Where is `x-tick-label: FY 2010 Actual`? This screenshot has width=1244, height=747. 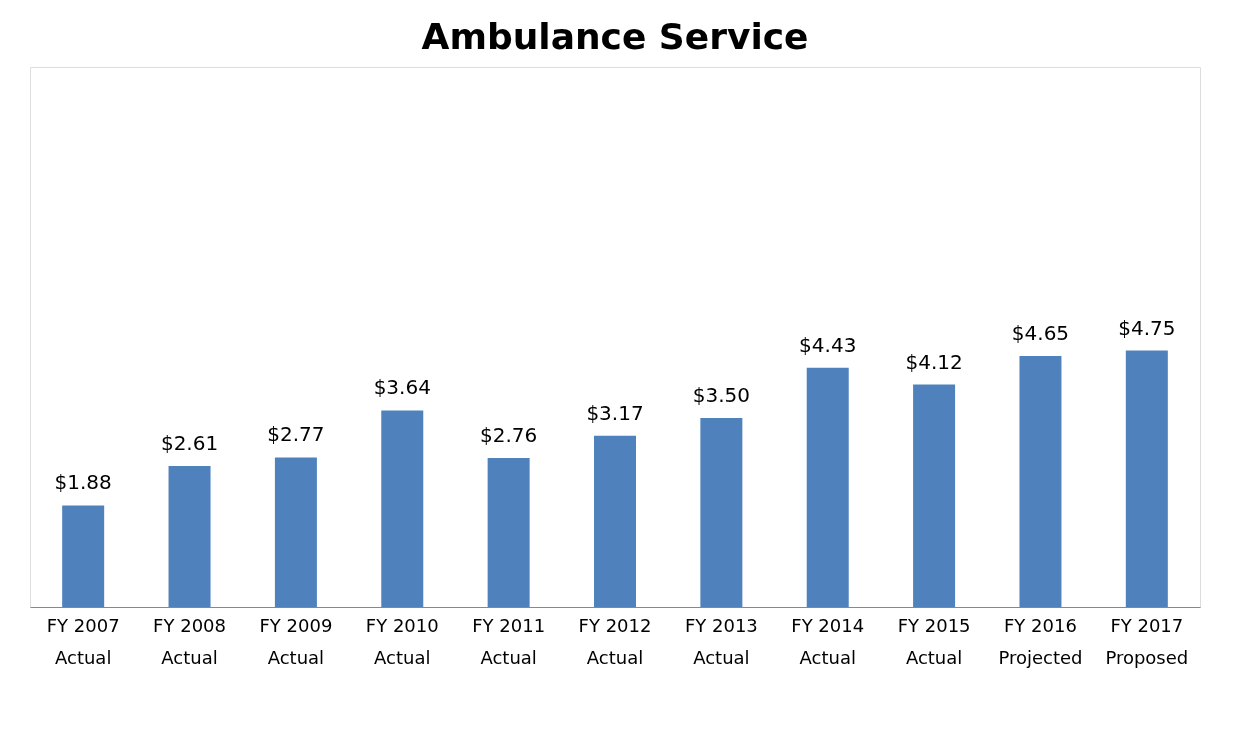
x-tick-label: FY 2010 Actual is located at coordinates (402, 641).